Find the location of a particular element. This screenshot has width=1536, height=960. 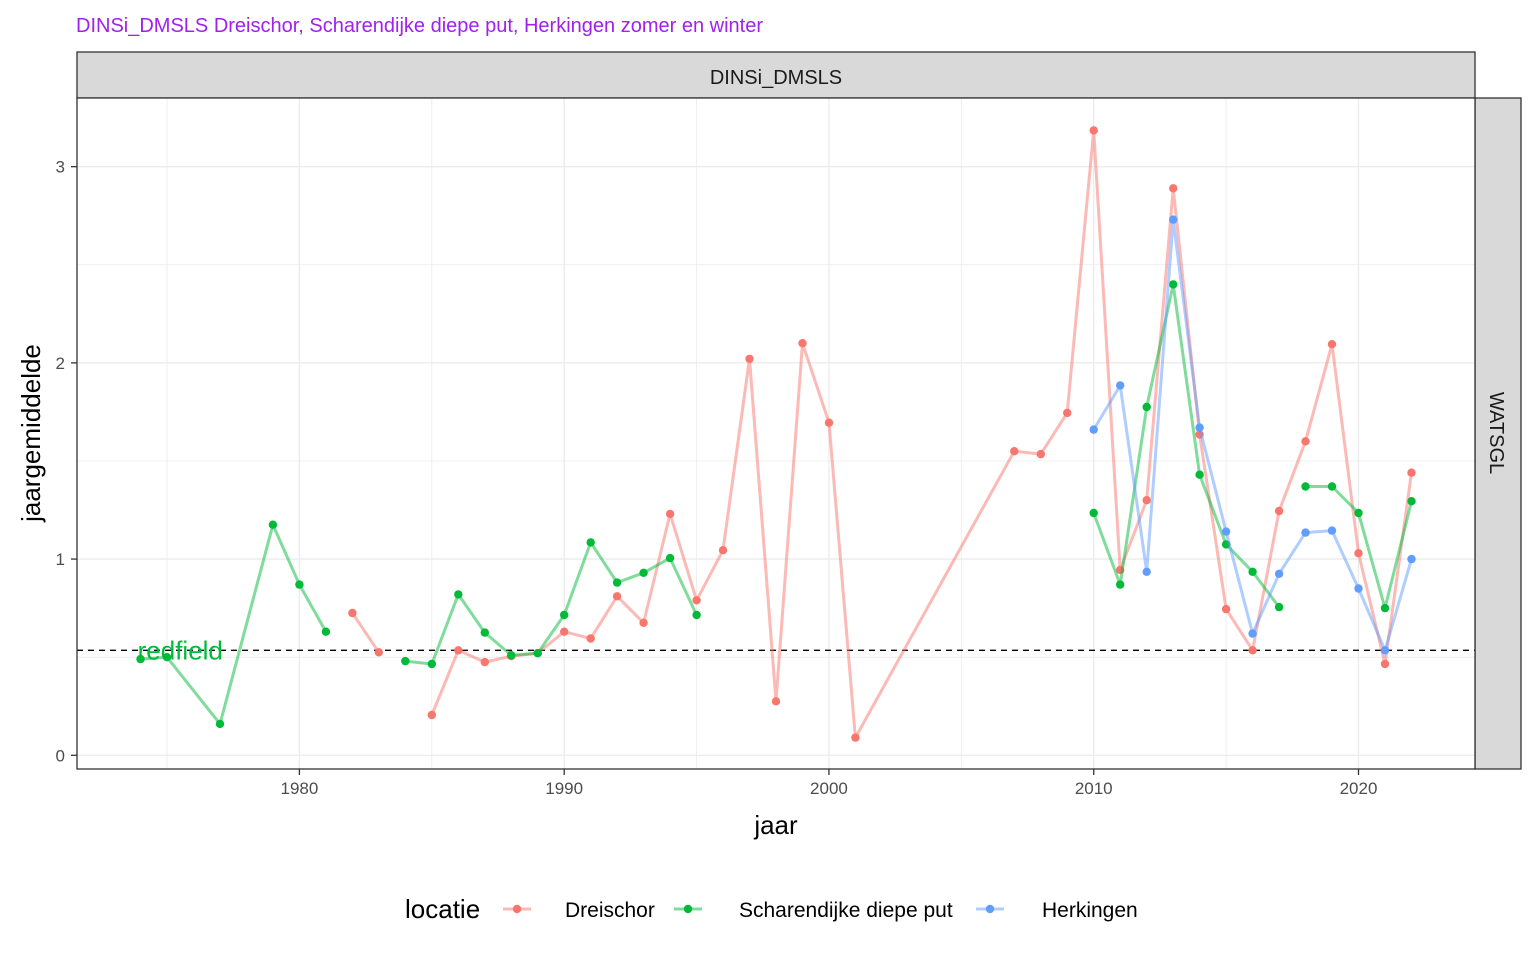

facet-strip-right is located at coordinates (1498, 433).